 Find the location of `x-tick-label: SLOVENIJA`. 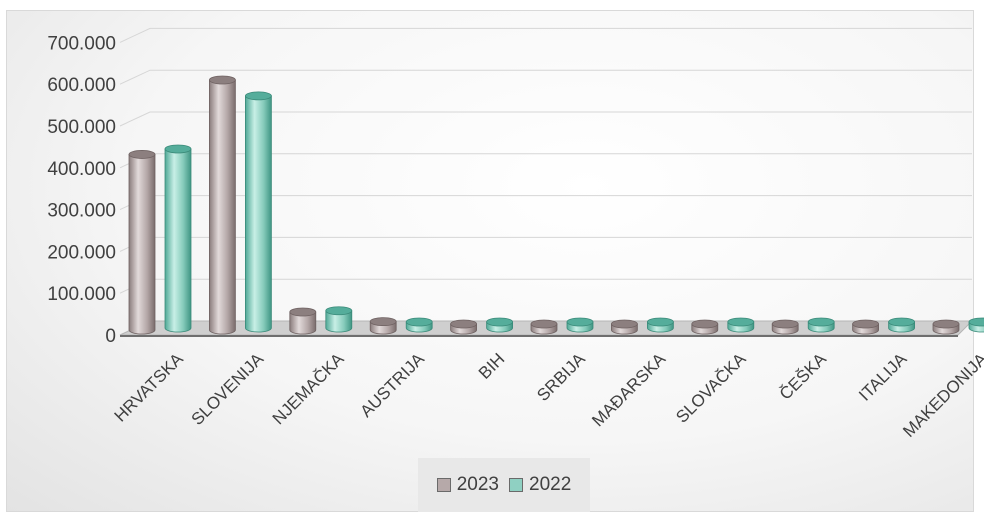

x-tick-label: SLOVENIJA is located at coordinates (228, 389).